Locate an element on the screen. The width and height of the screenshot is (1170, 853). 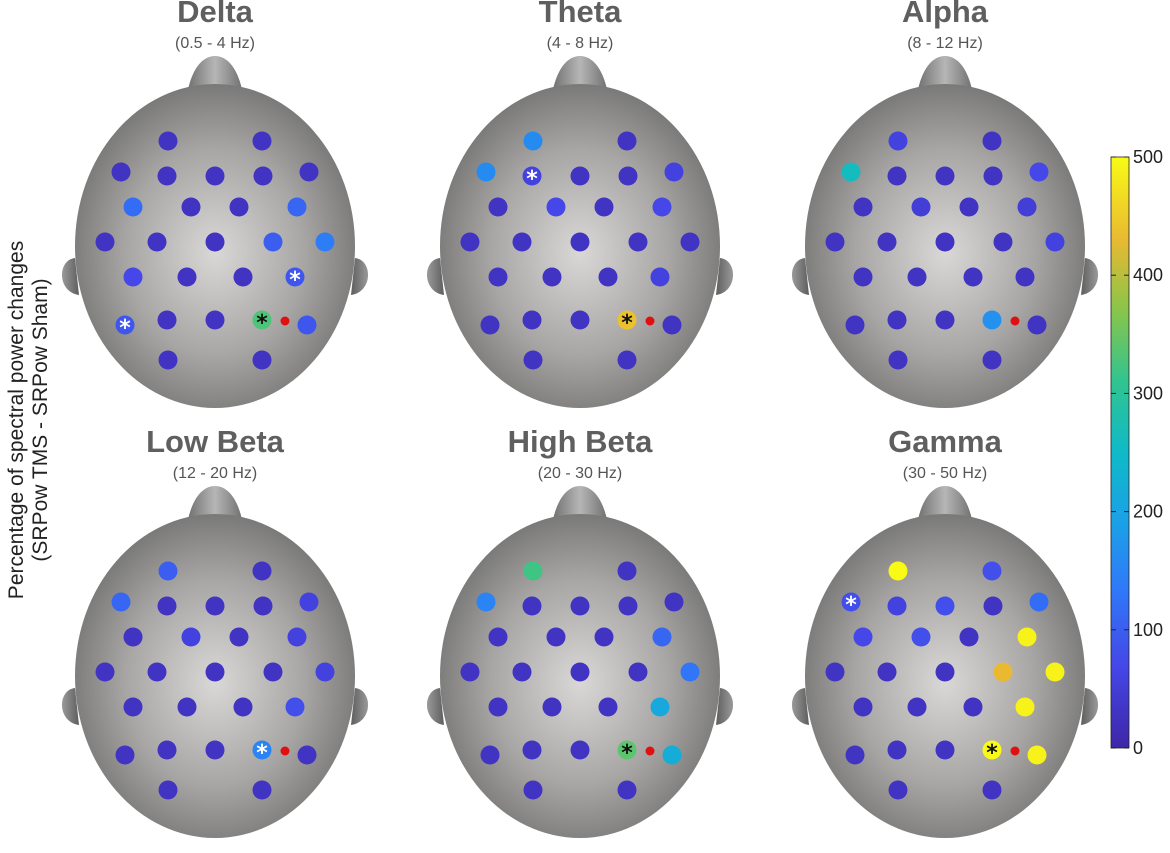
band-range: (0.5 - 4 Hz) is located at coordinates (215, 43).